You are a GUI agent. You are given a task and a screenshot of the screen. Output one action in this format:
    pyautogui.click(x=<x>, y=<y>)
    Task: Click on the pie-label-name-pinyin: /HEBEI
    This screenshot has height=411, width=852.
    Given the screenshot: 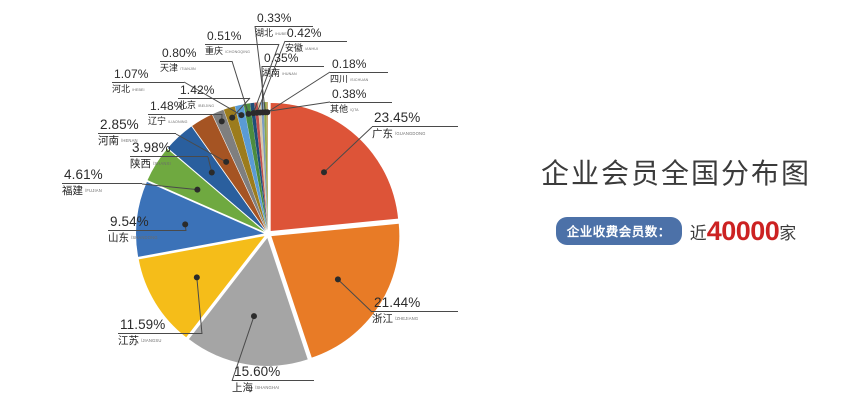 What is the action you would take?
    pyautogui.click(x=138, y=89)
    